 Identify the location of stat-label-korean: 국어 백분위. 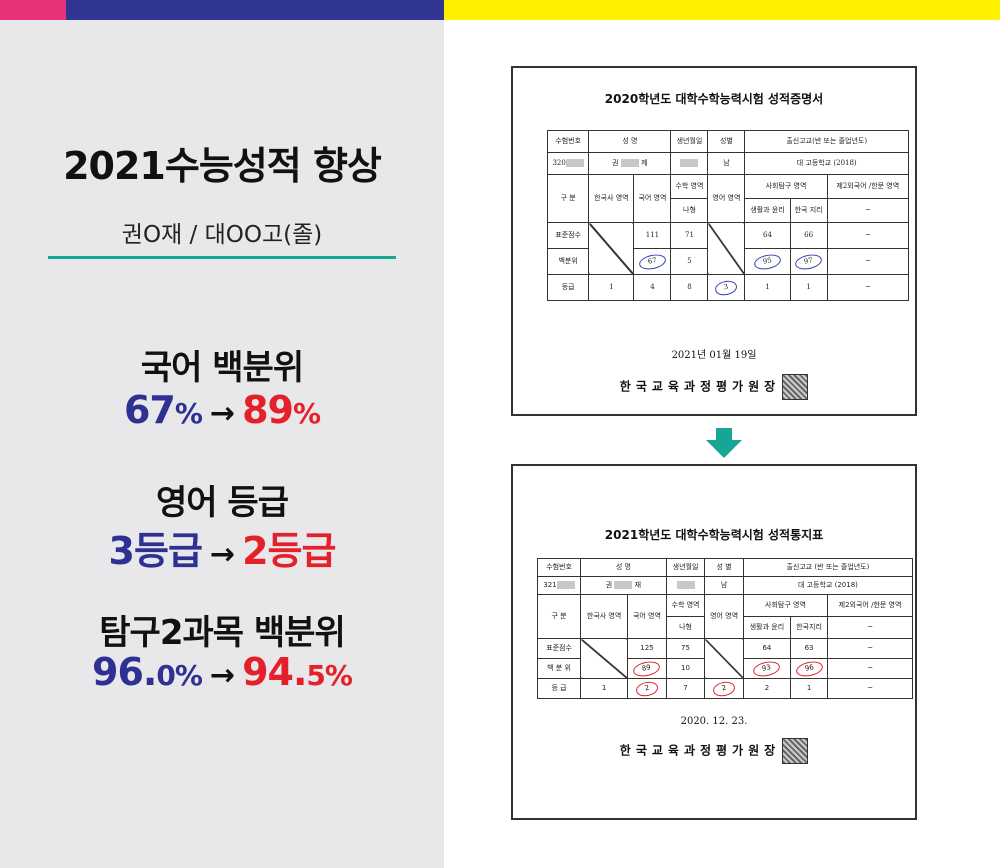
(222, 368).